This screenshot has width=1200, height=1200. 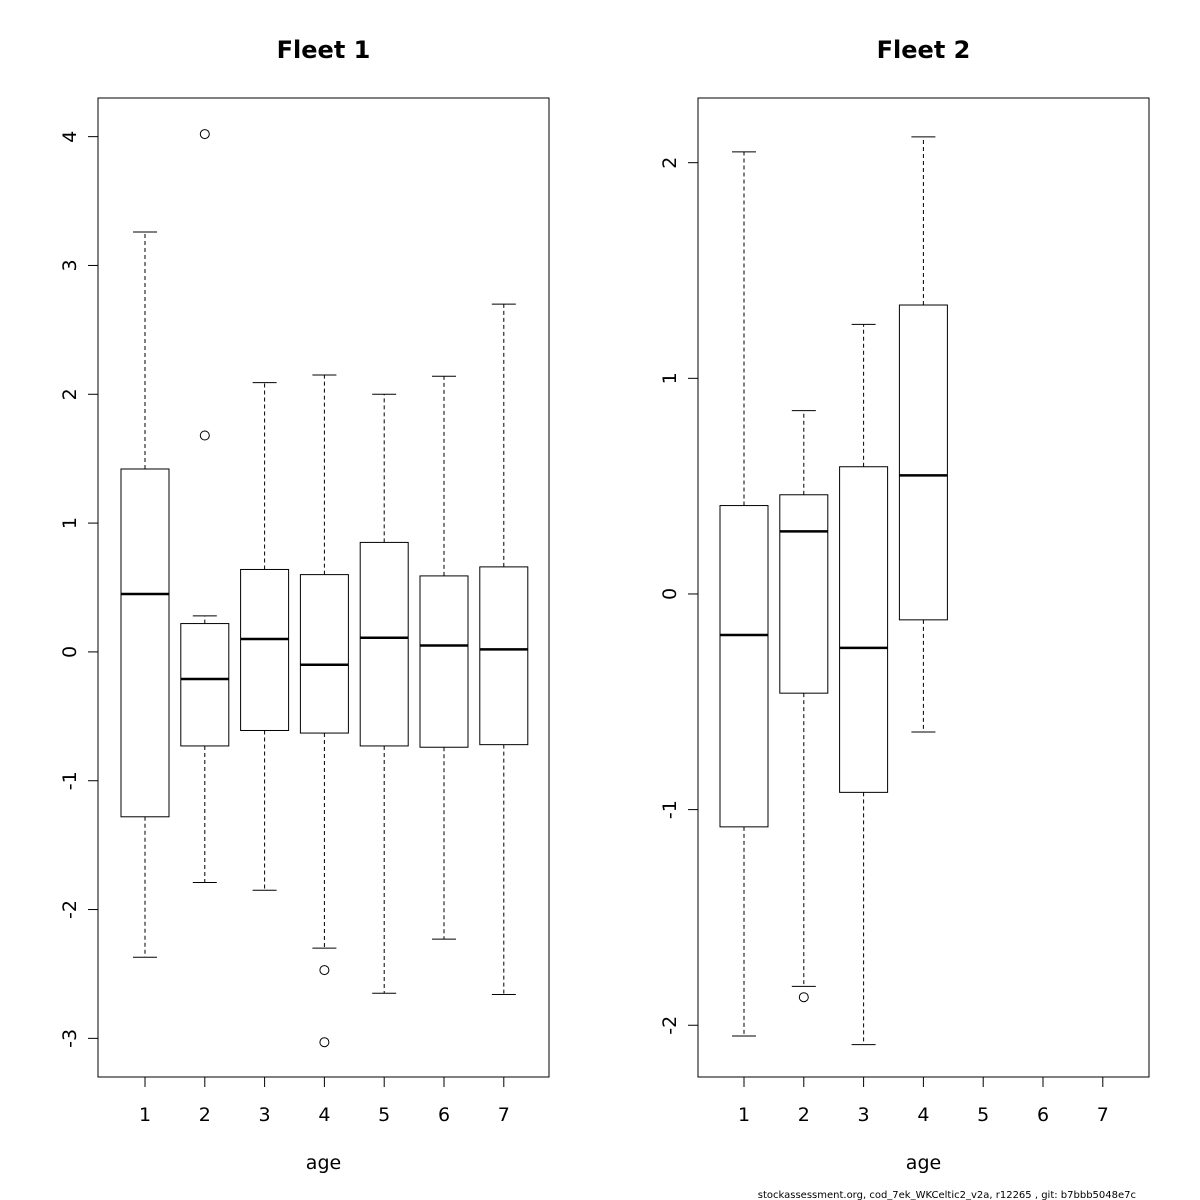 What do you see at coordinates (70, 1038) in the screenshot?
I see `y-tick-label: -3` at bounding box center [70, 1038].